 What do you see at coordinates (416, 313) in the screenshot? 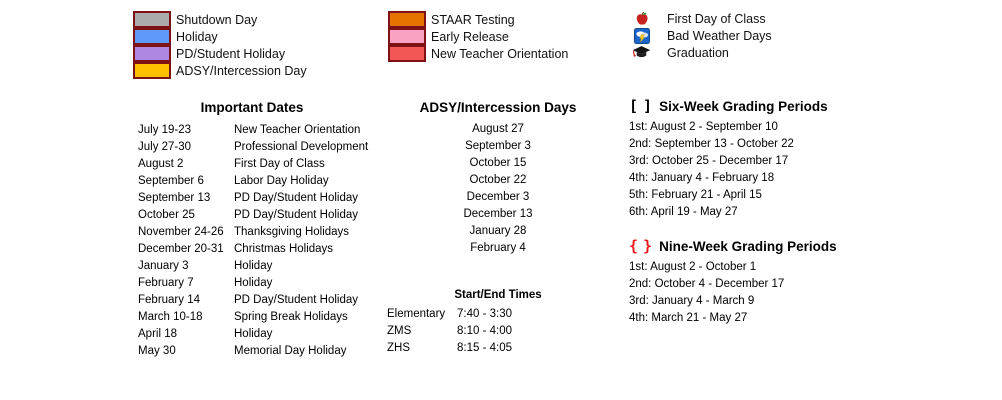
I see `school-name: Elementary` at bounding box center [416, 313].